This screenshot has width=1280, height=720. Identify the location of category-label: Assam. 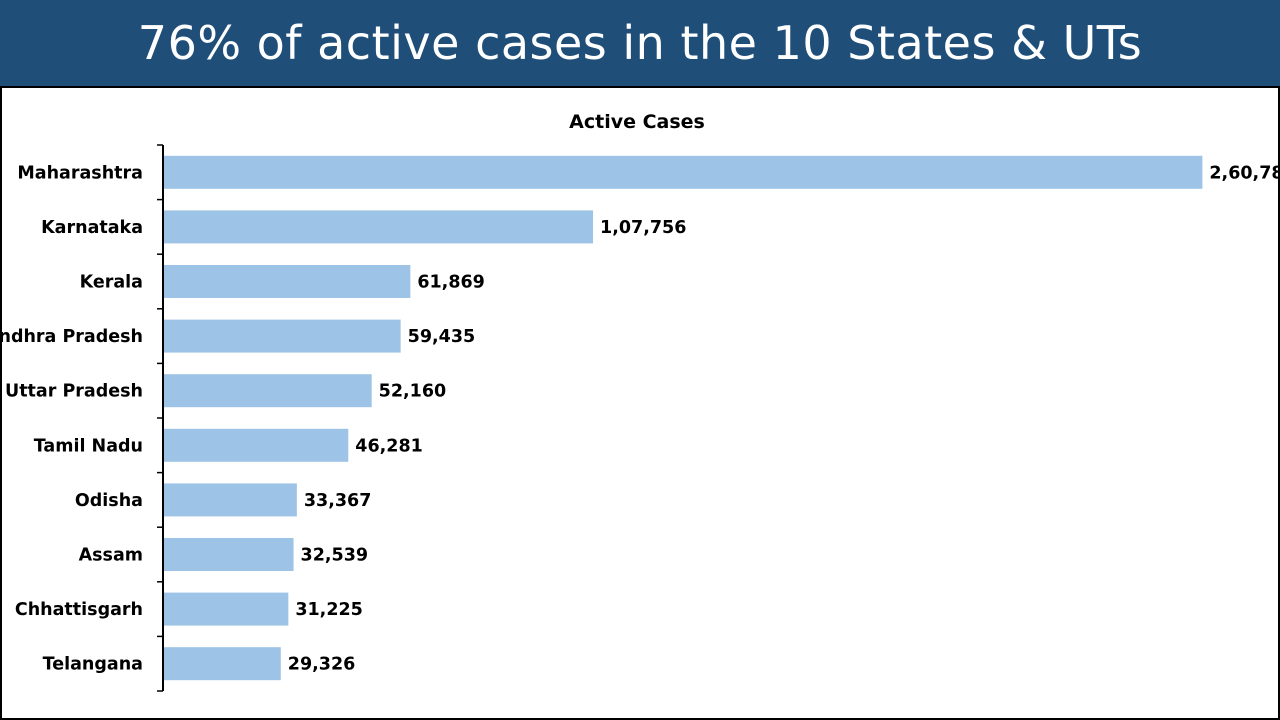
(111, 556).